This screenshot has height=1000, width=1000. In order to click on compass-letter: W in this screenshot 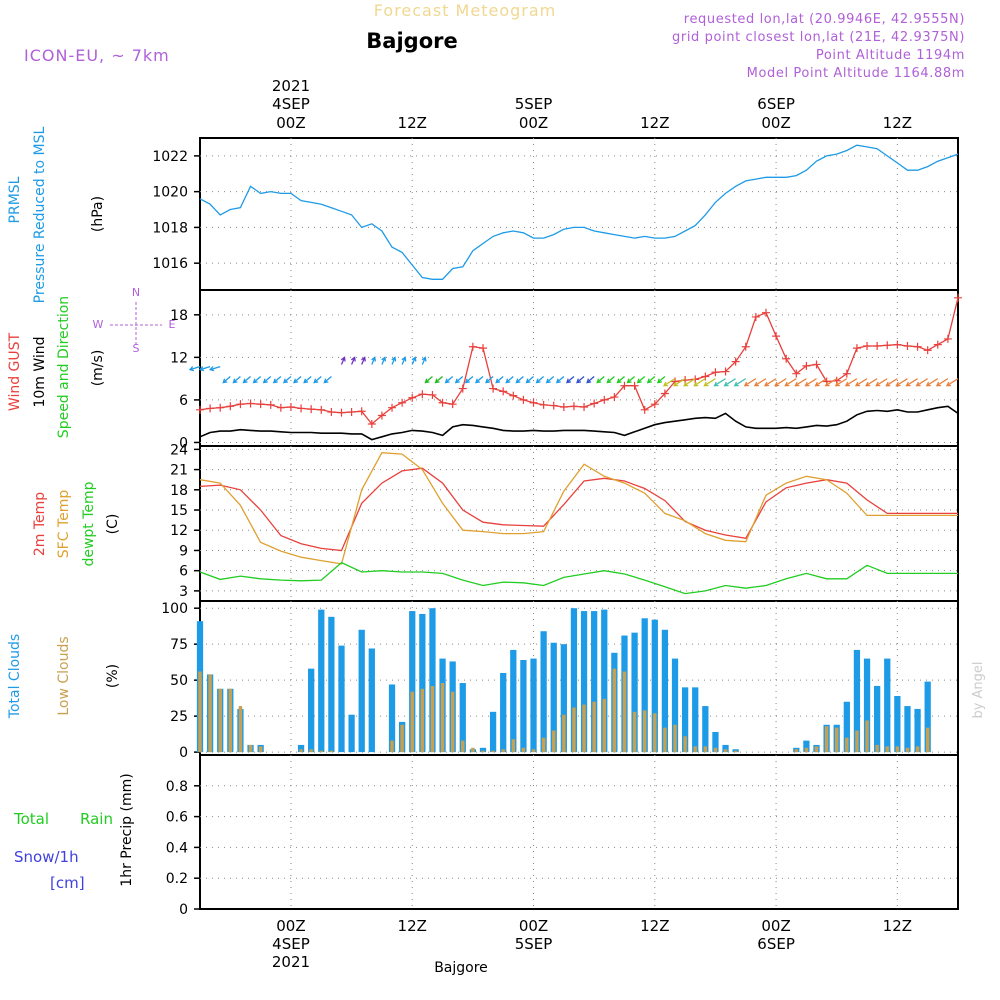, I will do `click(98, 324)`.